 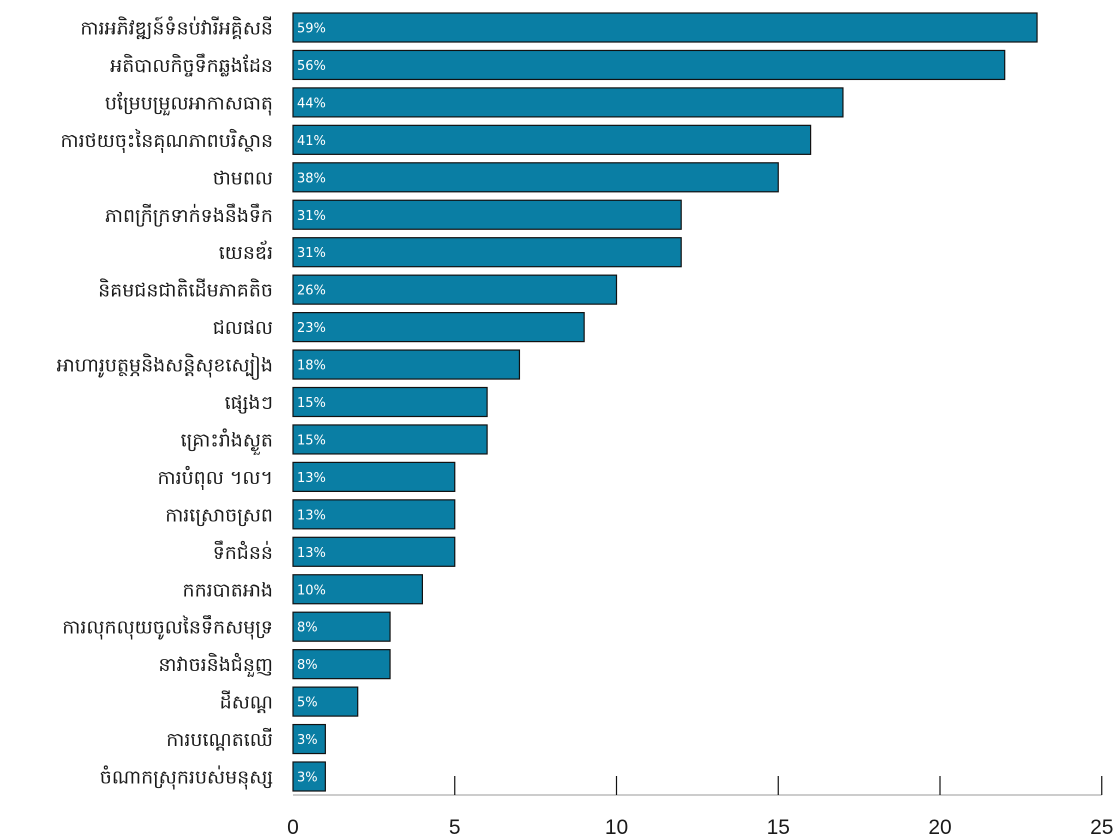 I want to click on category-label: ការស្រោចស្រព, so click(x=219, y=515).